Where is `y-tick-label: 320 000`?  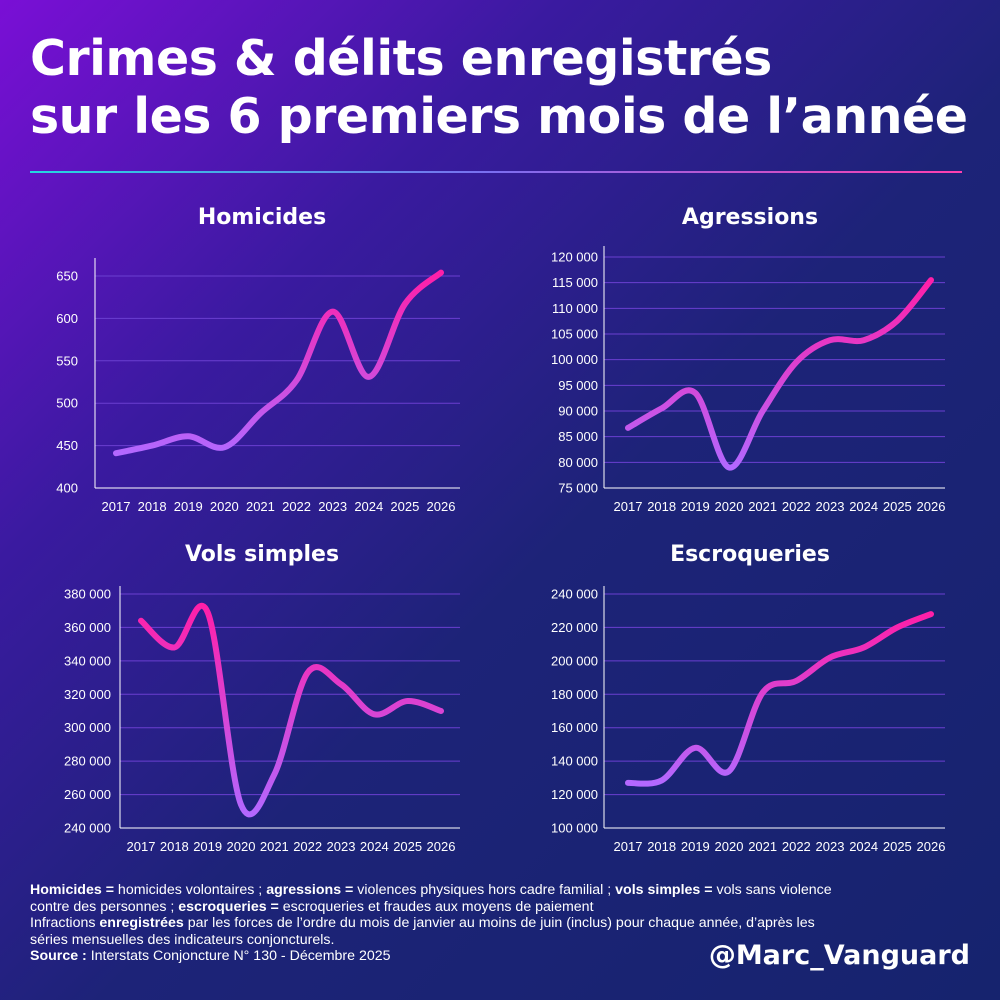
y-tick-label: 320 000 is located at coordinates (87, 694).